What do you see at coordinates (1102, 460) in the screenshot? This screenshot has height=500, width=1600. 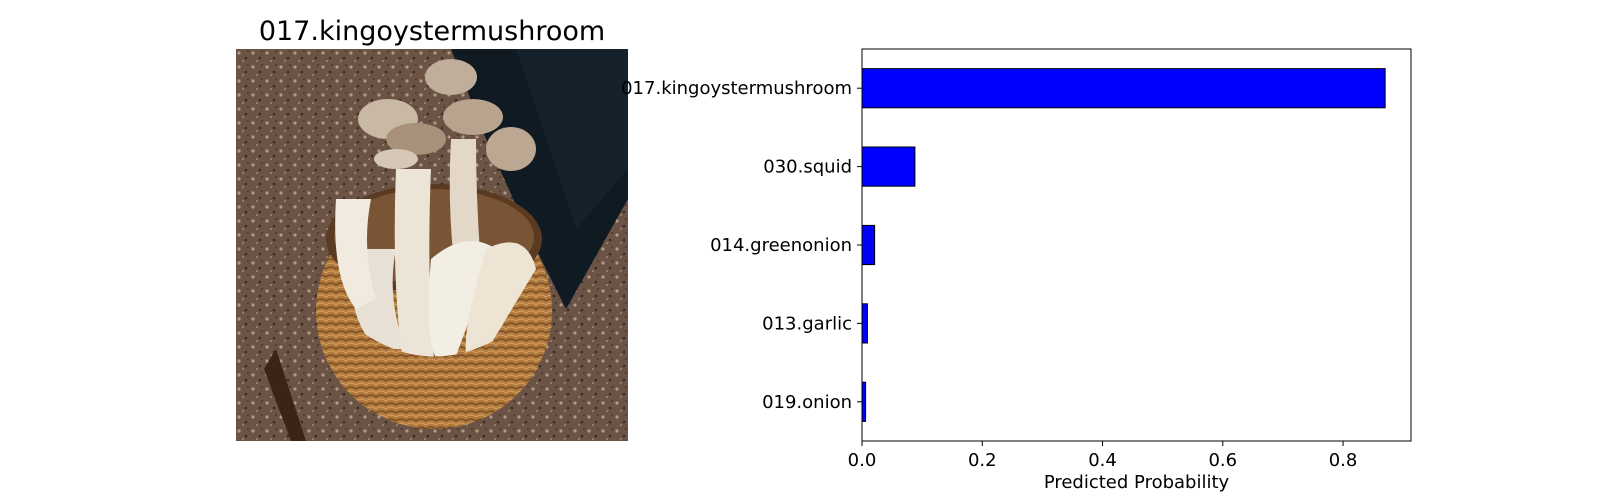 I see `x-tick-label: 0.4` at bounding box center [1102, 460].